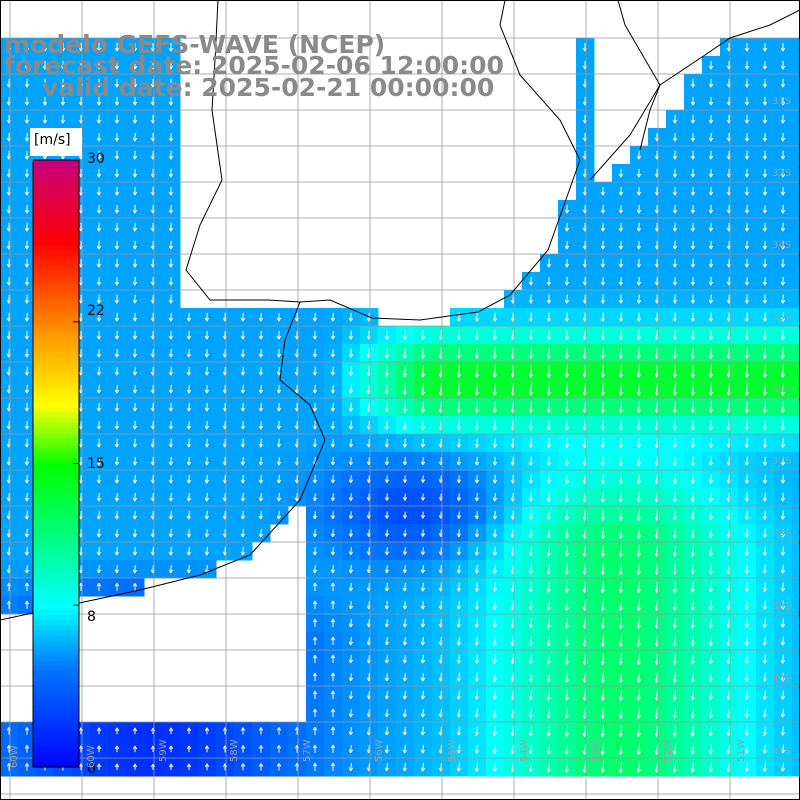  What do you see at coordinates (254, 65) in the screenshot?
I see `title-forecast-date: forecast date: 2025-02-06 12:00:00` at bounding box center [254, 65].